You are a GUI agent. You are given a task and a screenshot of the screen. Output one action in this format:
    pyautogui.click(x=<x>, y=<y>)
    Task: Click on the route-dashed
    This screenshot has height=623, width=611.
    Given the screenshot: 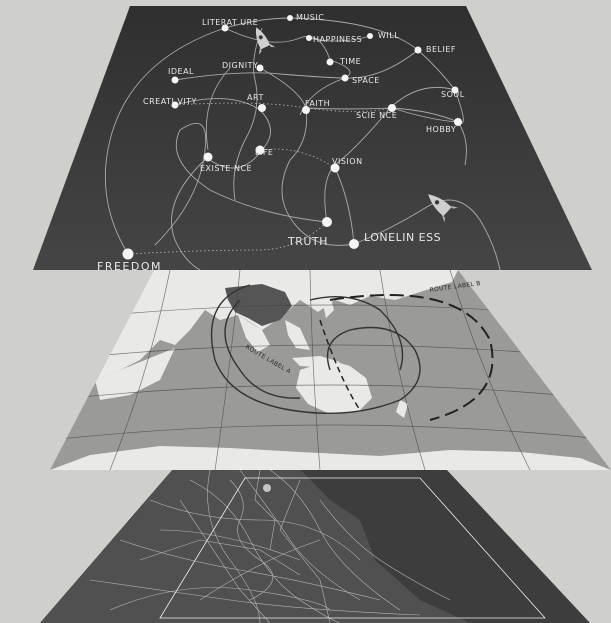 What is the action you would take?
    pyautogui.click(x=411, y=357)
    